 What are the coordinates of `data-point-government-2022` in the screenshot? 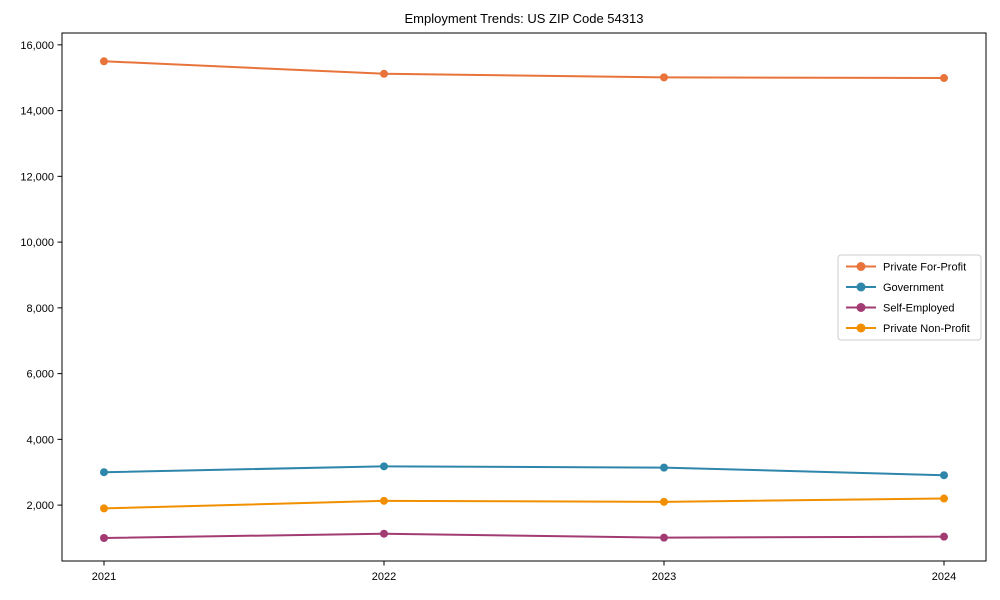 It's located at (384, 466).